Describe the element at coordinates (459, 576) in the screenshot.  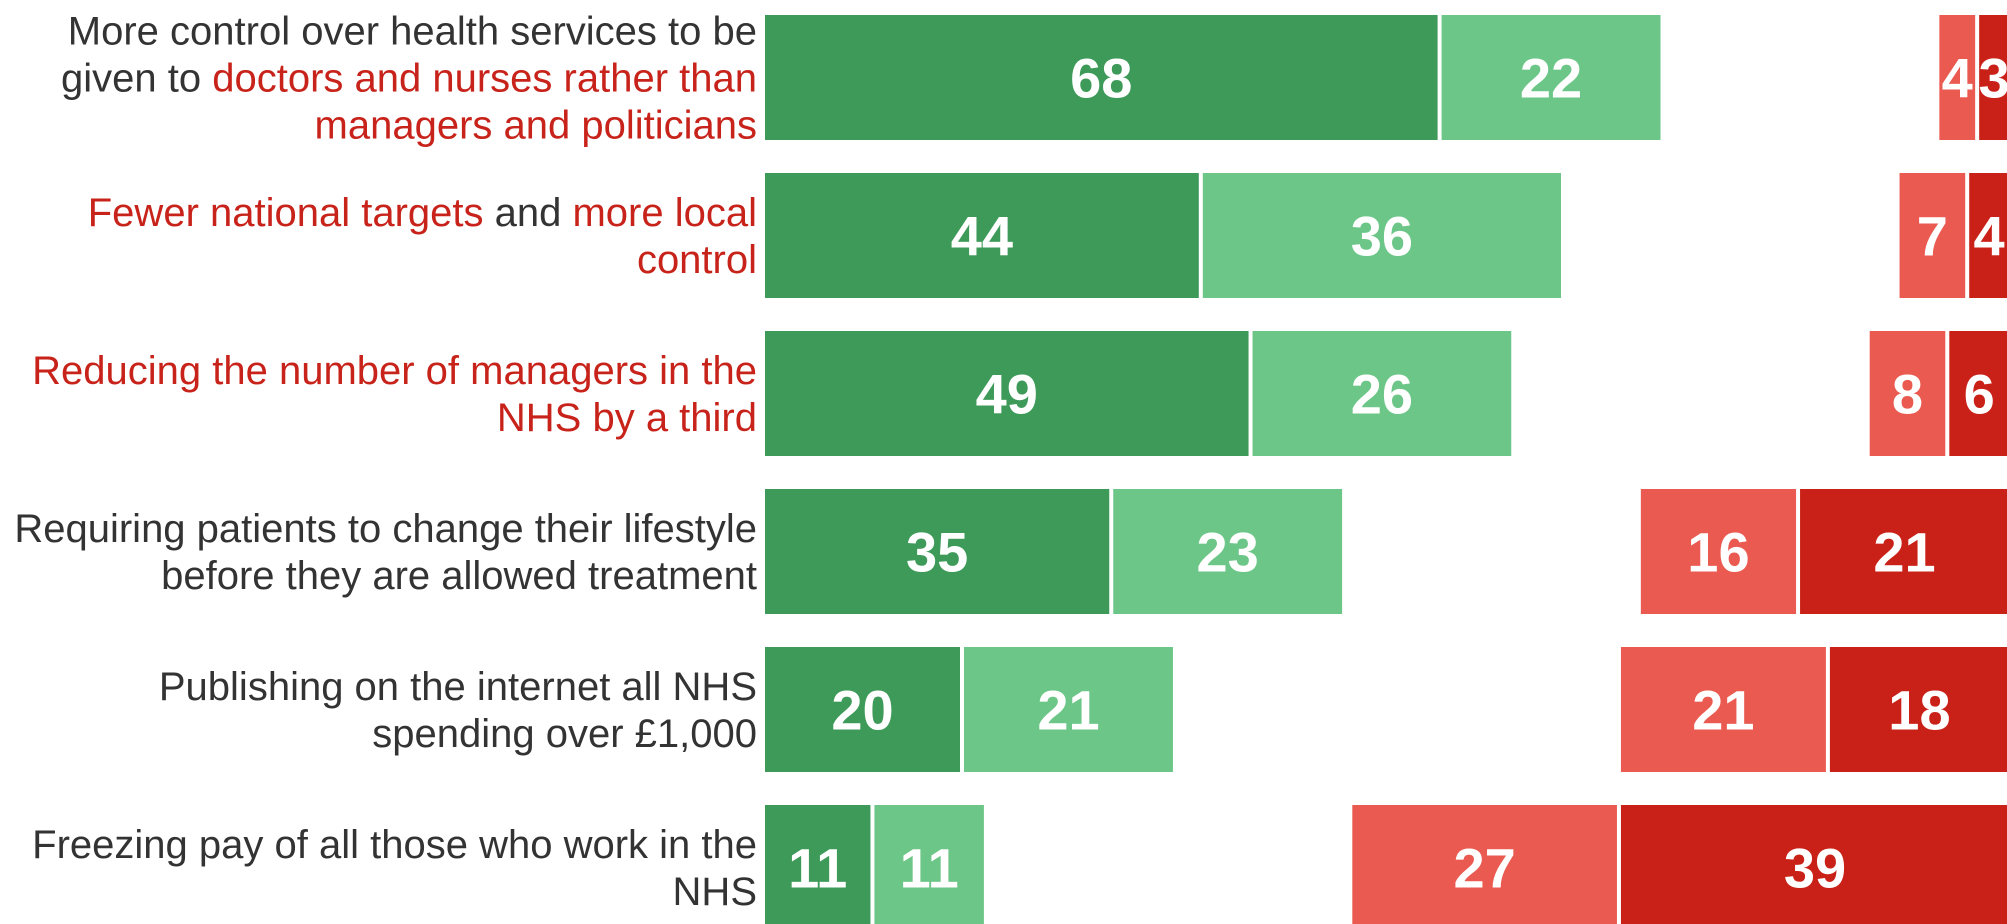
I see `row-label-segment: before they are allowed treatment` at that location.